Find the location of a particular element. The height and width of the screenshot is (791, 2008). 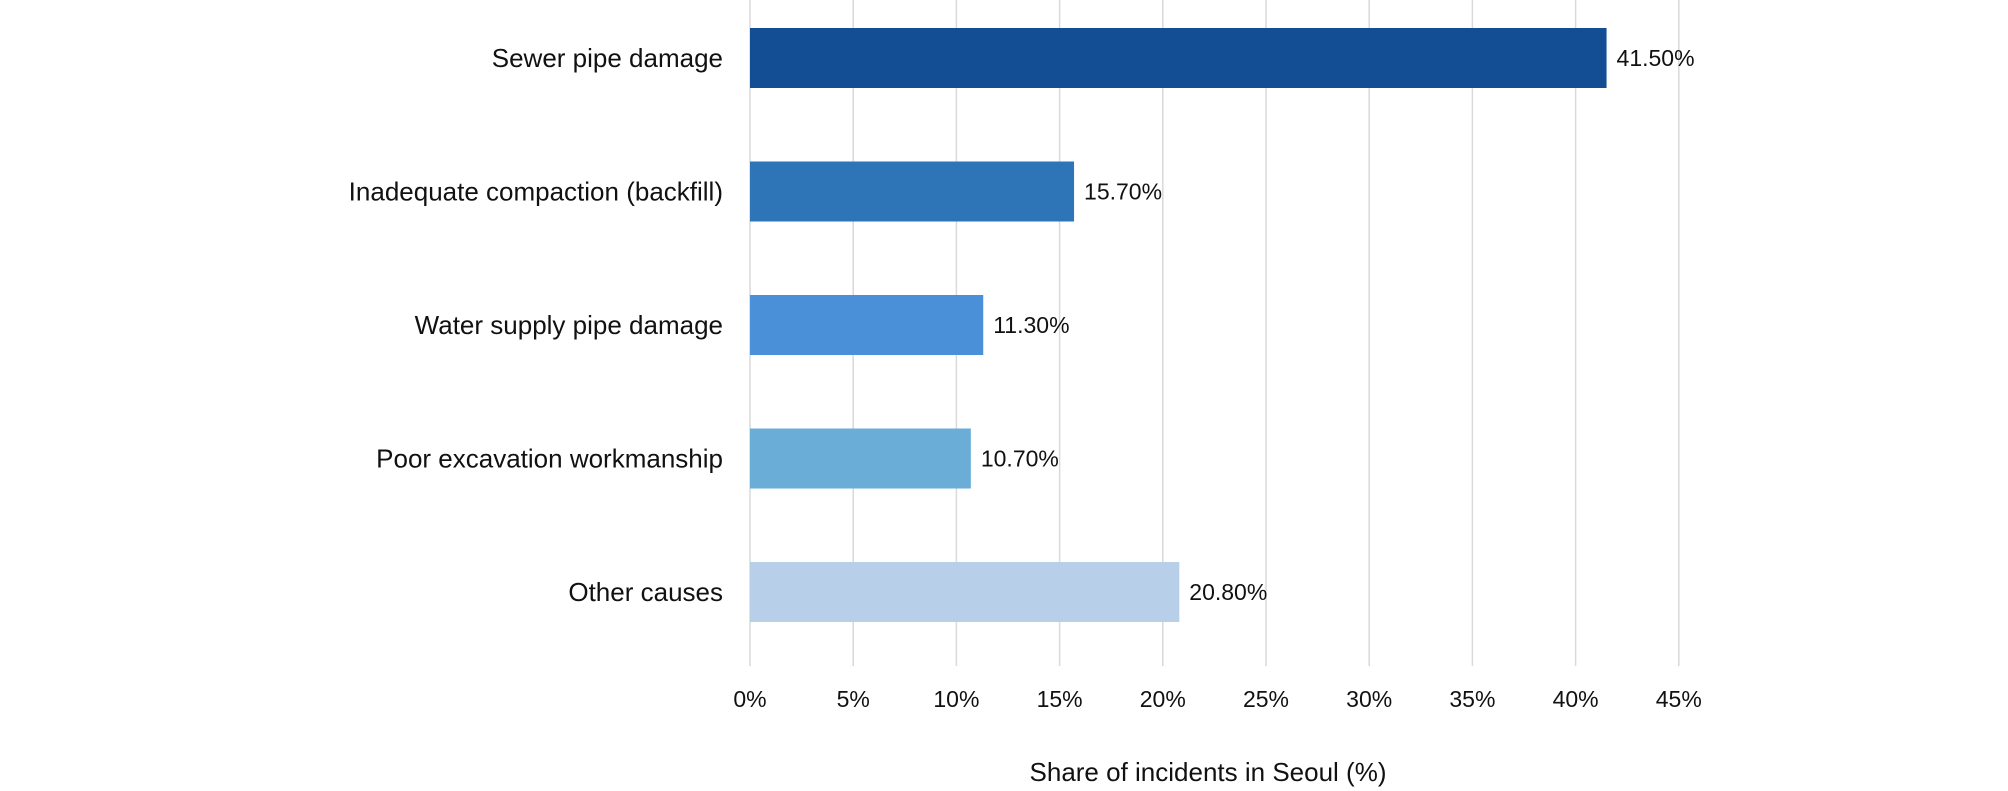

x-tick-label-25: 25% is located at coordinates (1266, 699).